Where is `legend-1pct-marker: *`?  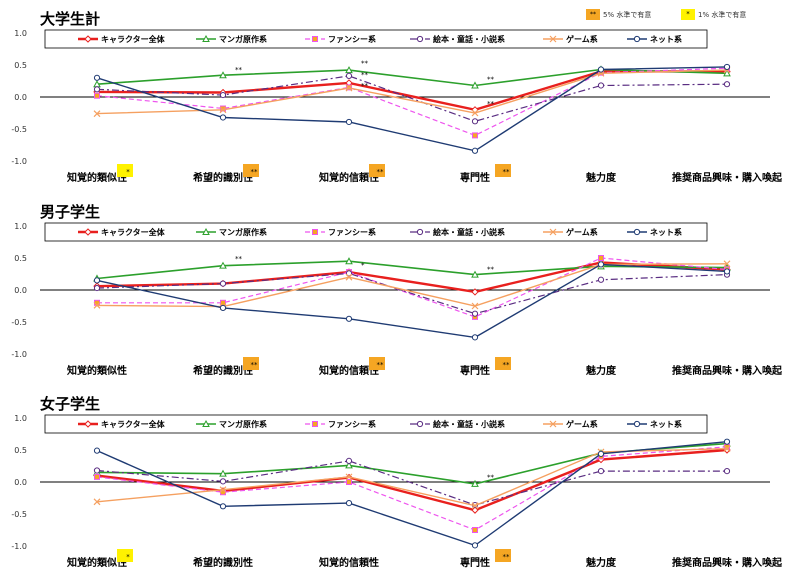 legend-1pct-marker: * is located at coordinates (688, 14).